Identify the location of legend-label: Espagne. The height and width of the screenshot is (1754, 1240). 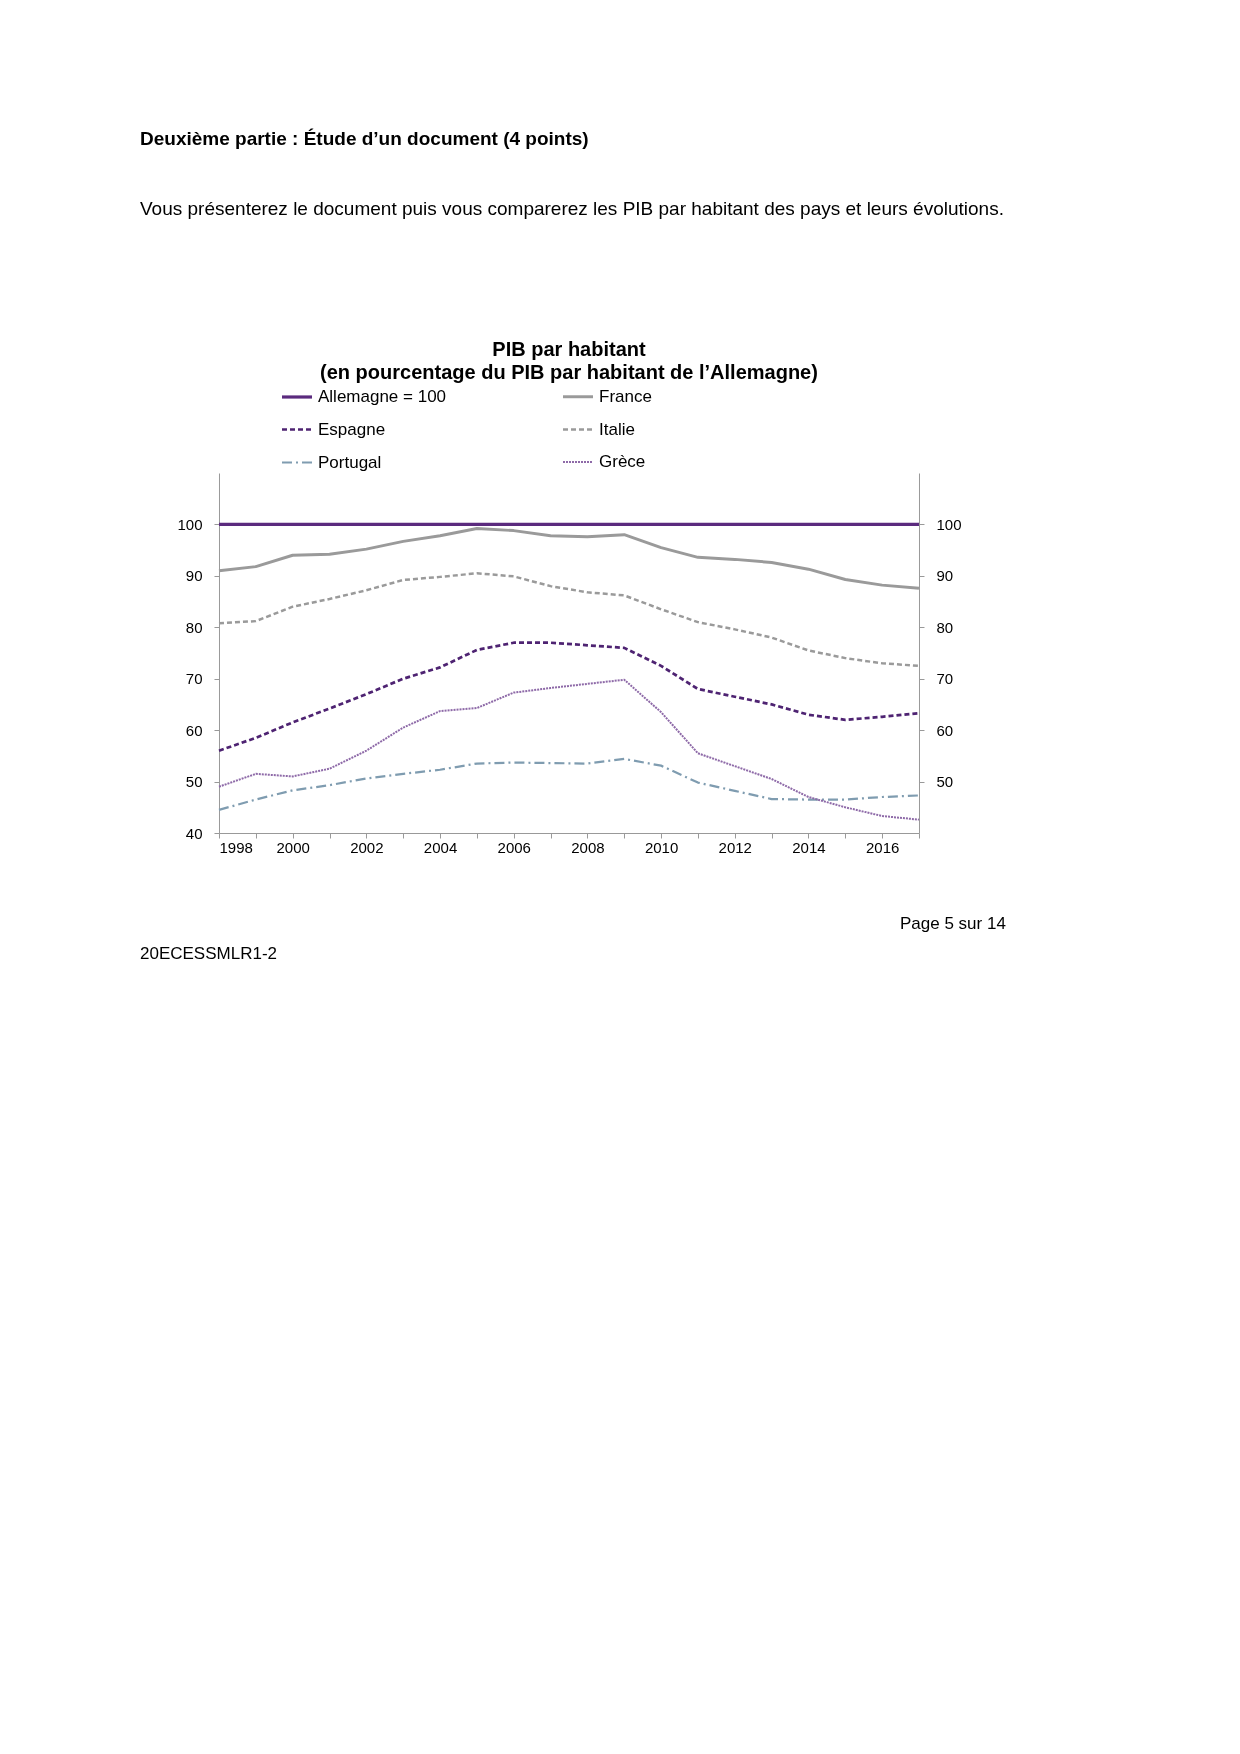
(352, 429).